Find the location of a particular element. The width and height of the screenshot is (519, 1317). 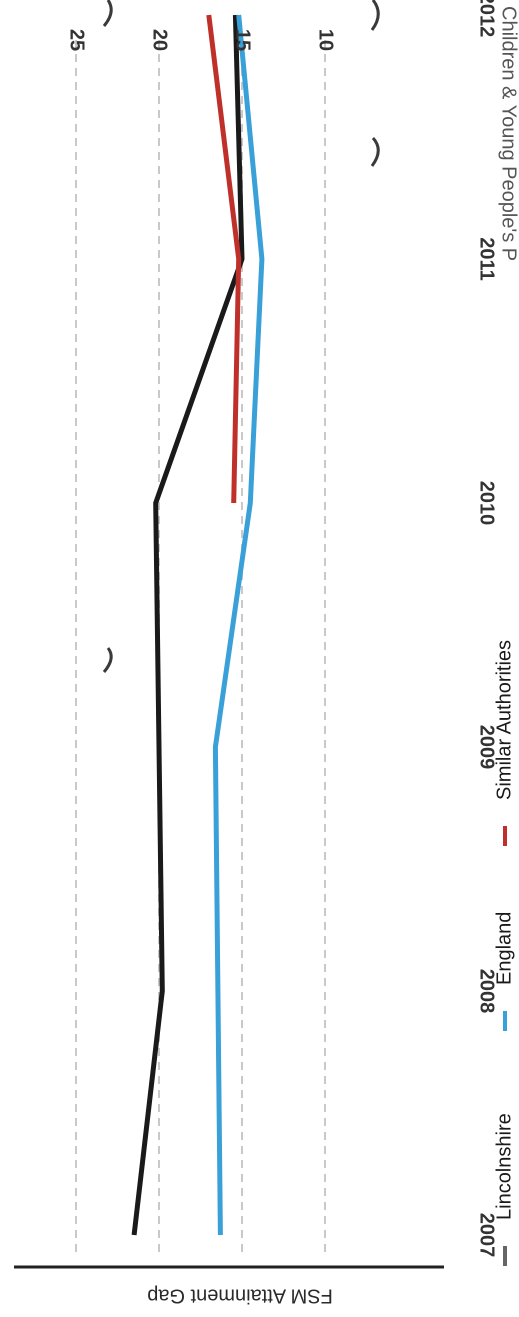

category-tick-2012: 2012 is located at coordinates (487, 18).